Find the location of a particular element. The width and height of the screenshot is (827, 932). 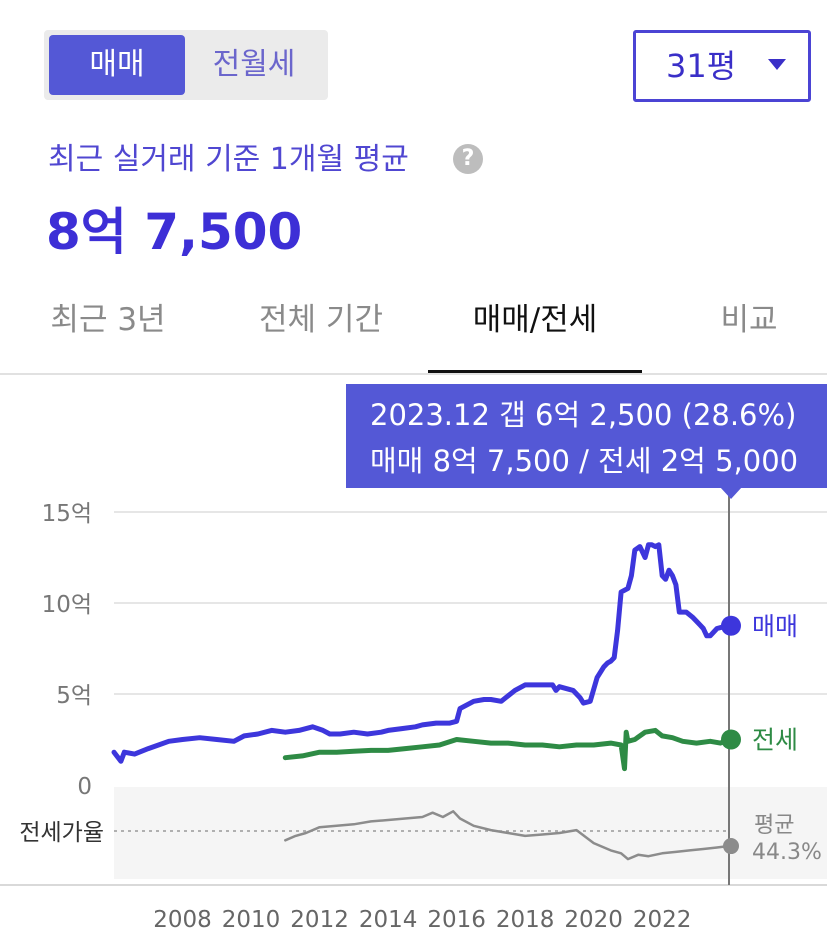

average-price: 8억 7,500 is located at coordinates (174, 232).